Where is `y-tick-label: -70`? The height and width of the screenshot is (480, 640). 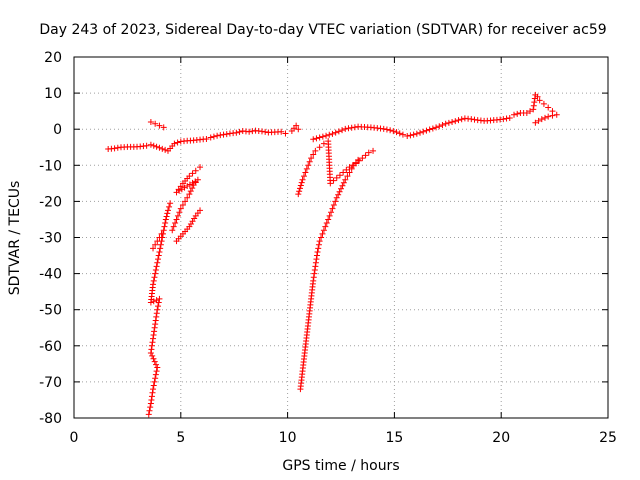
y-tick-label: -70 is located at coordinates (50, 383).